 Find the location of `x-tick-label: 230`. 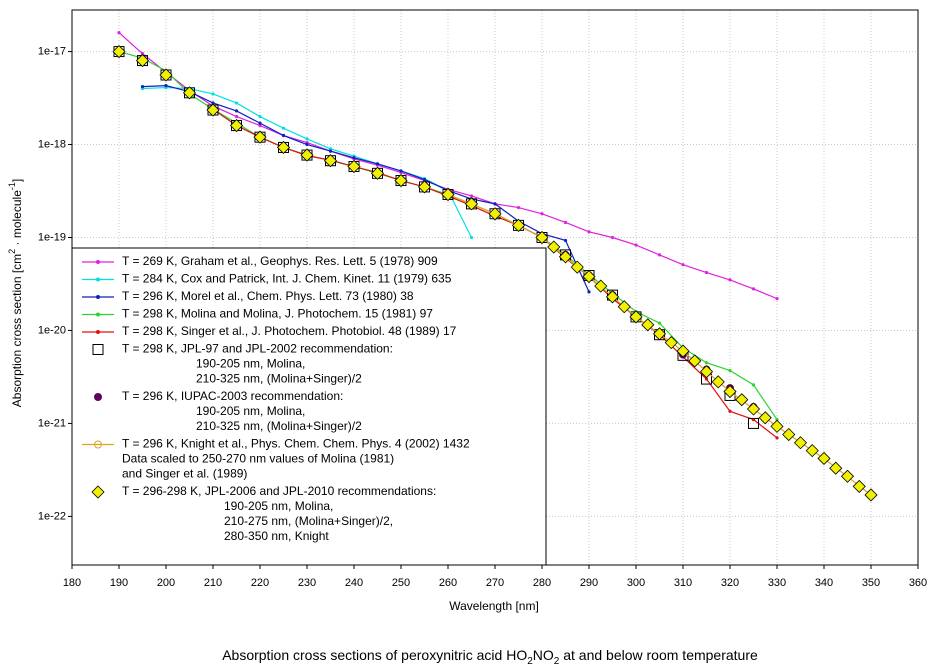

x-tick-label: 230 is located at coordinates (307, 583).